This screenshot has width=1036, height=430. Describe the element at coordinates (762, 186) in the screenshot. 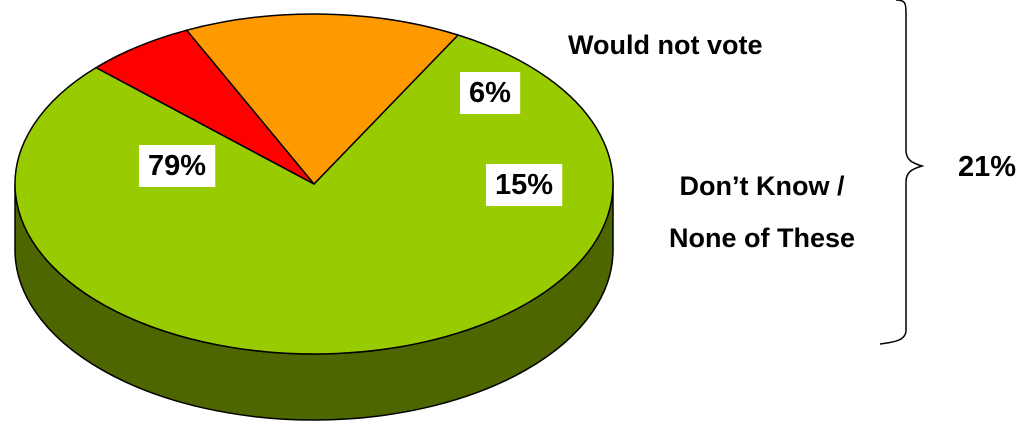

I see `slice-name-dont-know-line-1: Don’t Know /` at that location.